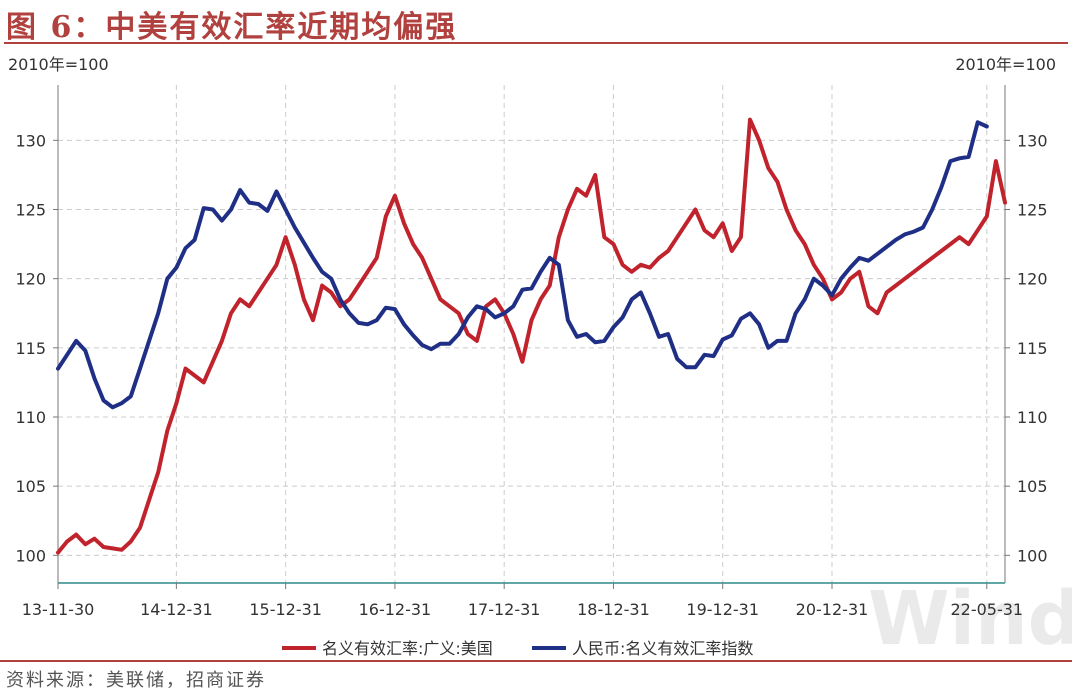 The height and width of the screenshot is (693, 1072). Describe the element at coordinates (30, 555) in the screenshot. I see `y-tick-label-left: 100` at that location.